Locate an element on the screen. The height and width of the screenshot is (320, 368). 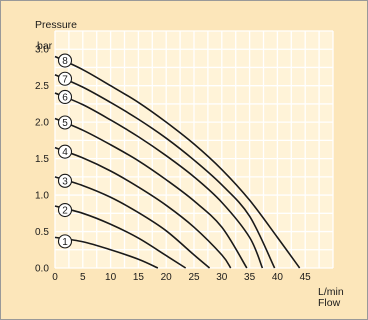
y-axis-unit: bar is located at coordinates (45, 46).